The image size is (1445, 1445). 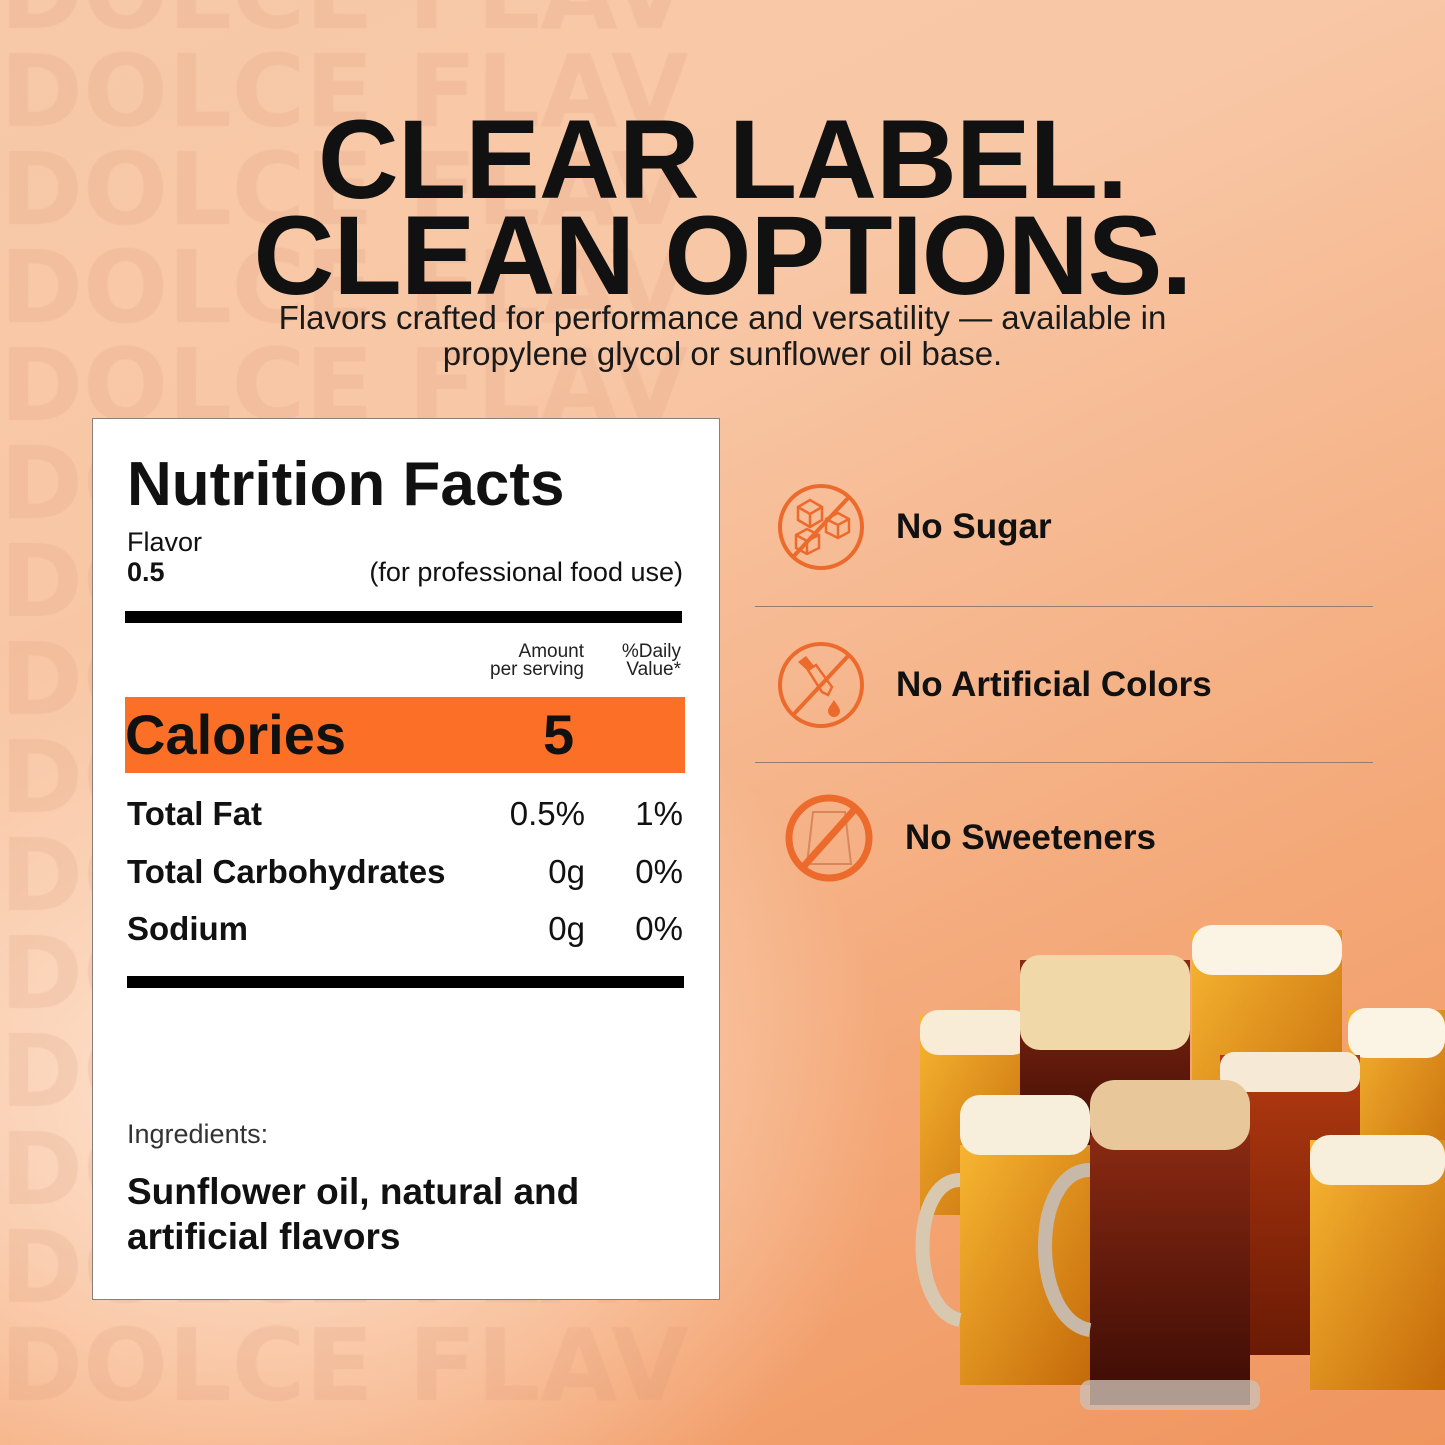 What do you see at coordinates (146, 572) in the screenshot?
I see `flavor-value: 0.5` at bounding box center [146, 572].